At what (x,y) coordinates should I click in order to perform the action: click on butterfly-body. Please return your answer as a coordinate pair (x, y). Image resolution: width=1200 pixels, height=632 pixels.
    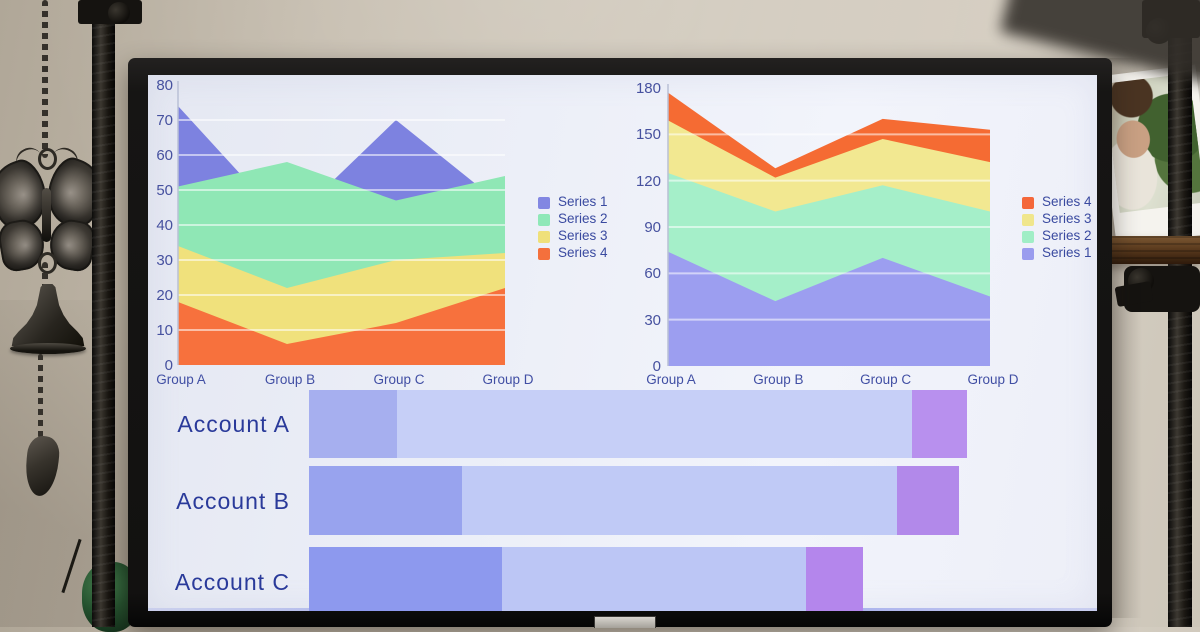
    Looking at the image, I should click on (46, 215).